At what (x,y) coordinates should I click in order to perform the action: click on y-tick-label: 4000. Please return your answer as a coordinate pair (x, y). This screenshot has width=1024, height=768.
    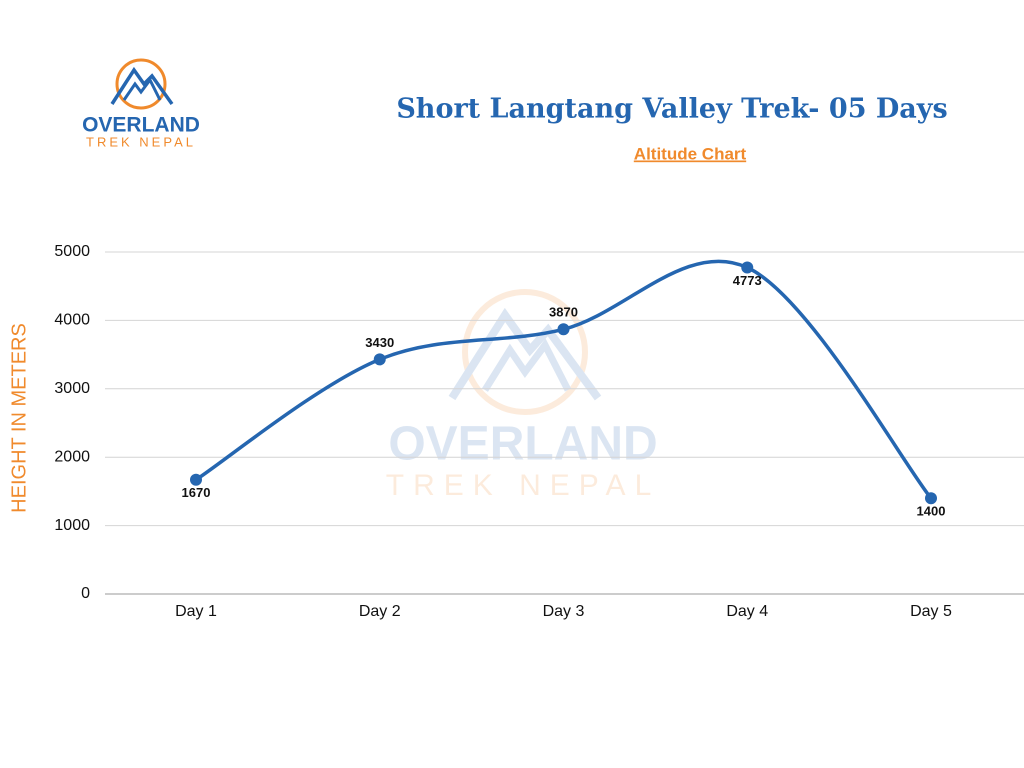
    Looking at the image, I should click on (72, 320).